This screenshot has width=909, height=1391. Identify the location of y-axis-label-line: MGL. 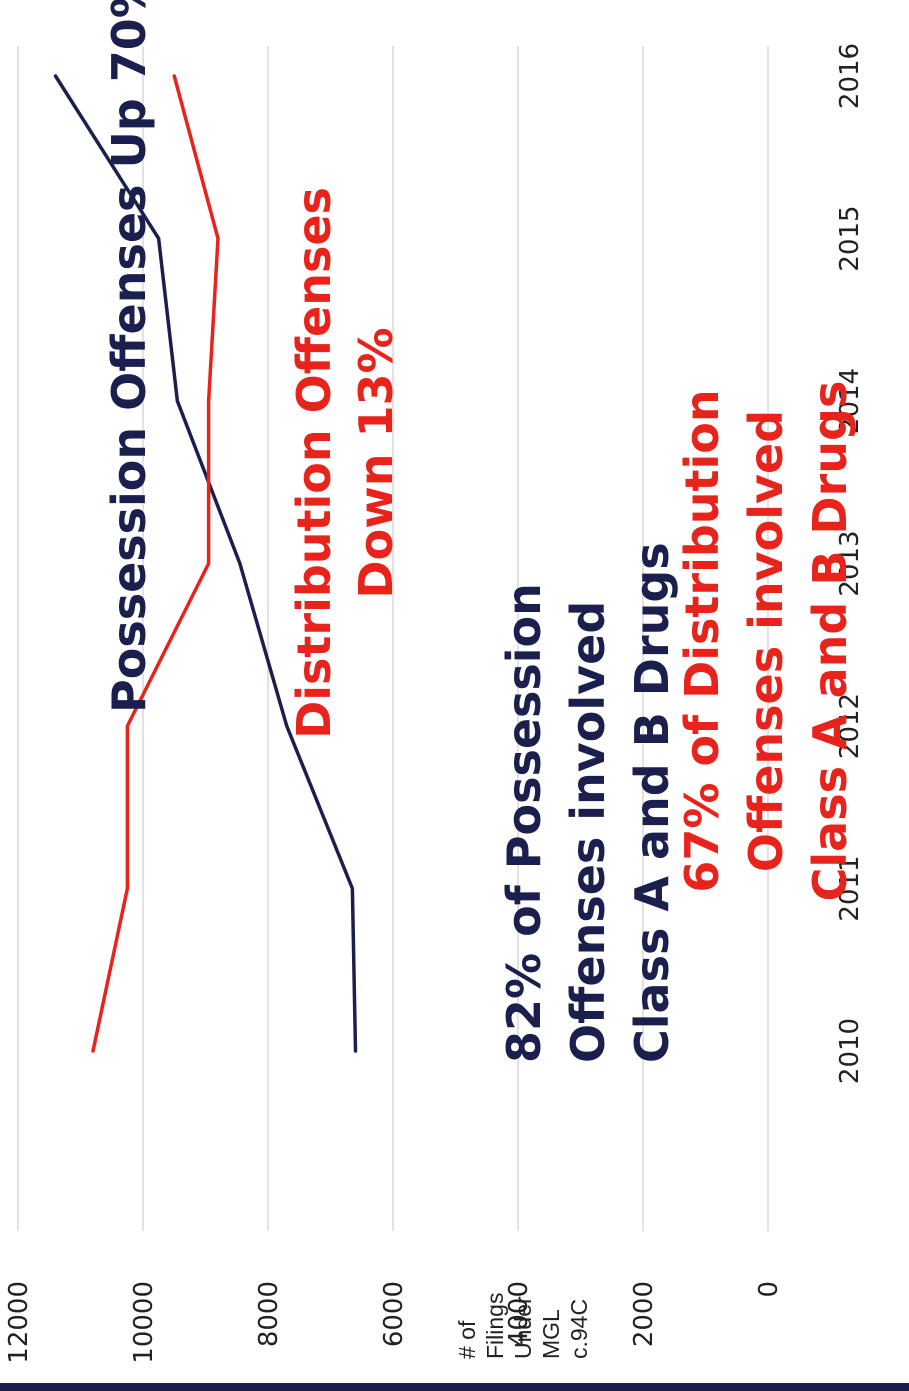
(551, 1334).